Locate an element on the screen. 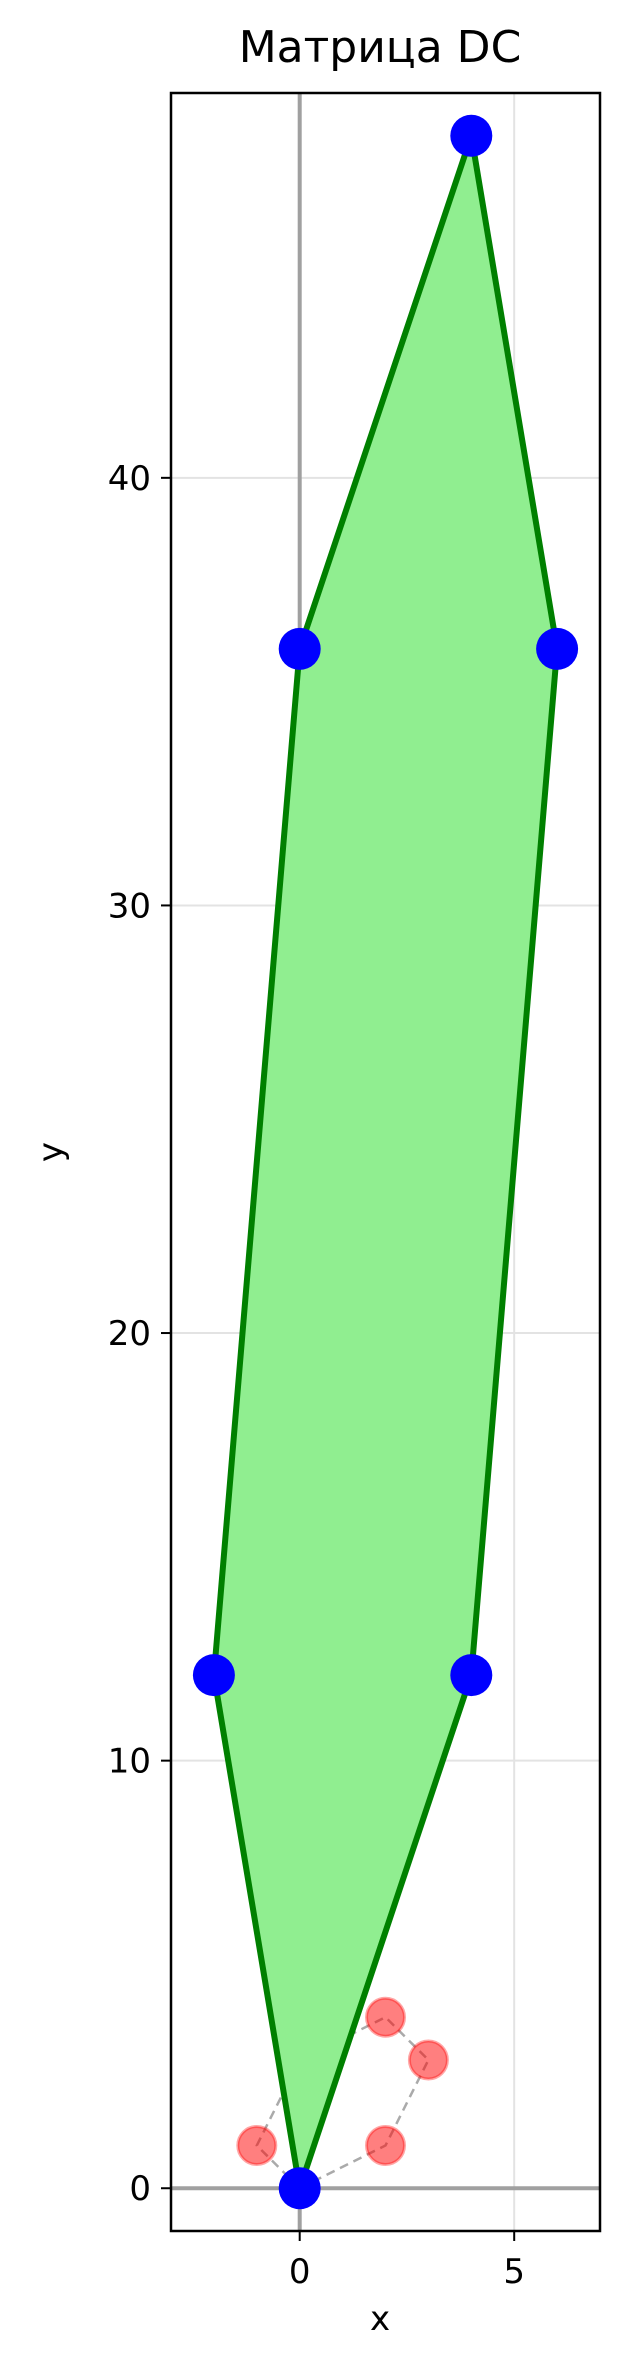 This screenshot has height=2373, width=622. y-tick-label: 30 is located at coordinates (129, 906).